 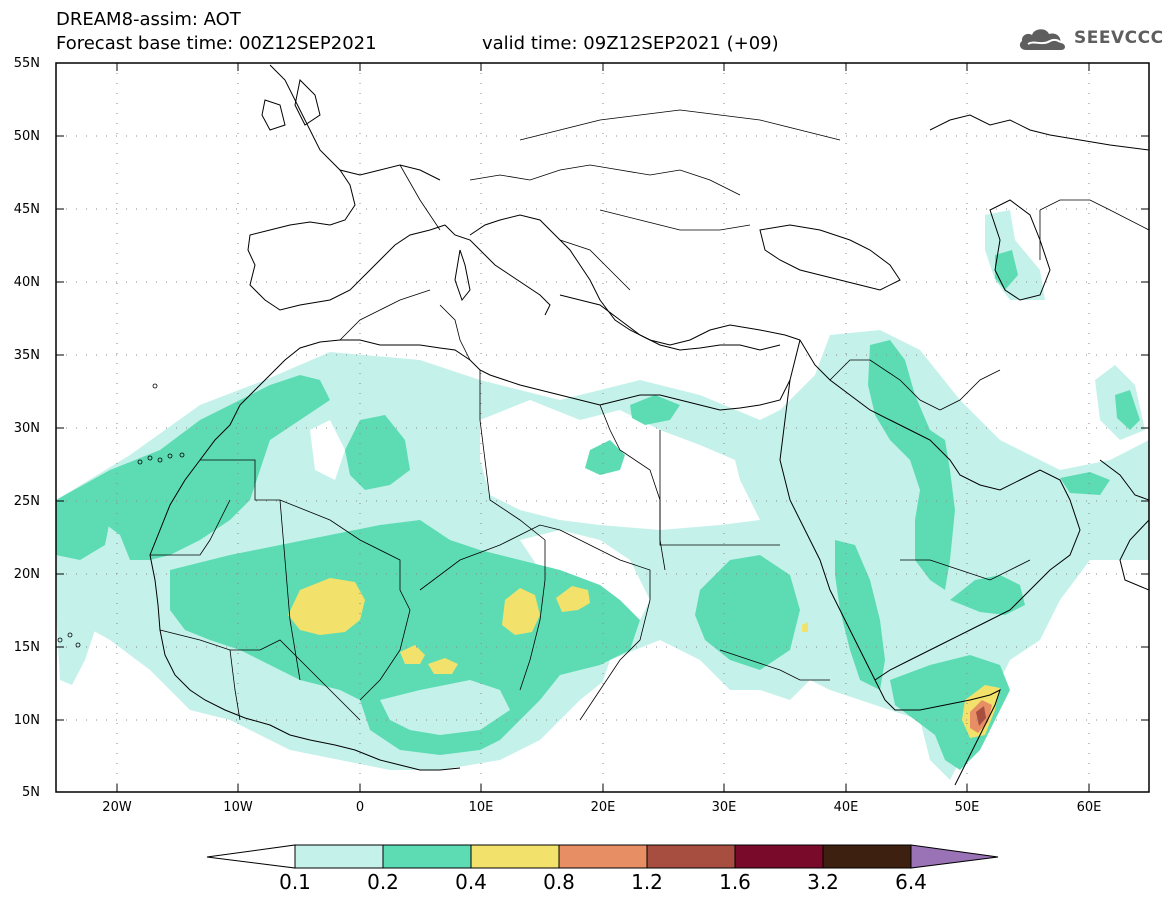 I want to click on aot-band-0.2-sudan, so click(x=747, y=612).